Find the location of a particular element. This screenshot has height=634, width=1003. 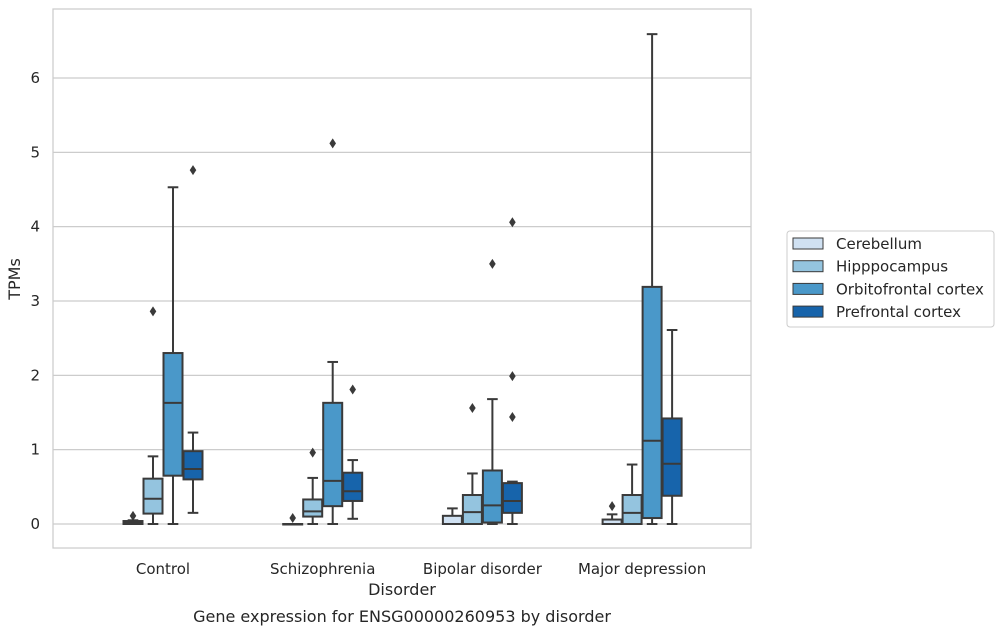

legend-label: Cerebellum is located at coordinates (879, 244).